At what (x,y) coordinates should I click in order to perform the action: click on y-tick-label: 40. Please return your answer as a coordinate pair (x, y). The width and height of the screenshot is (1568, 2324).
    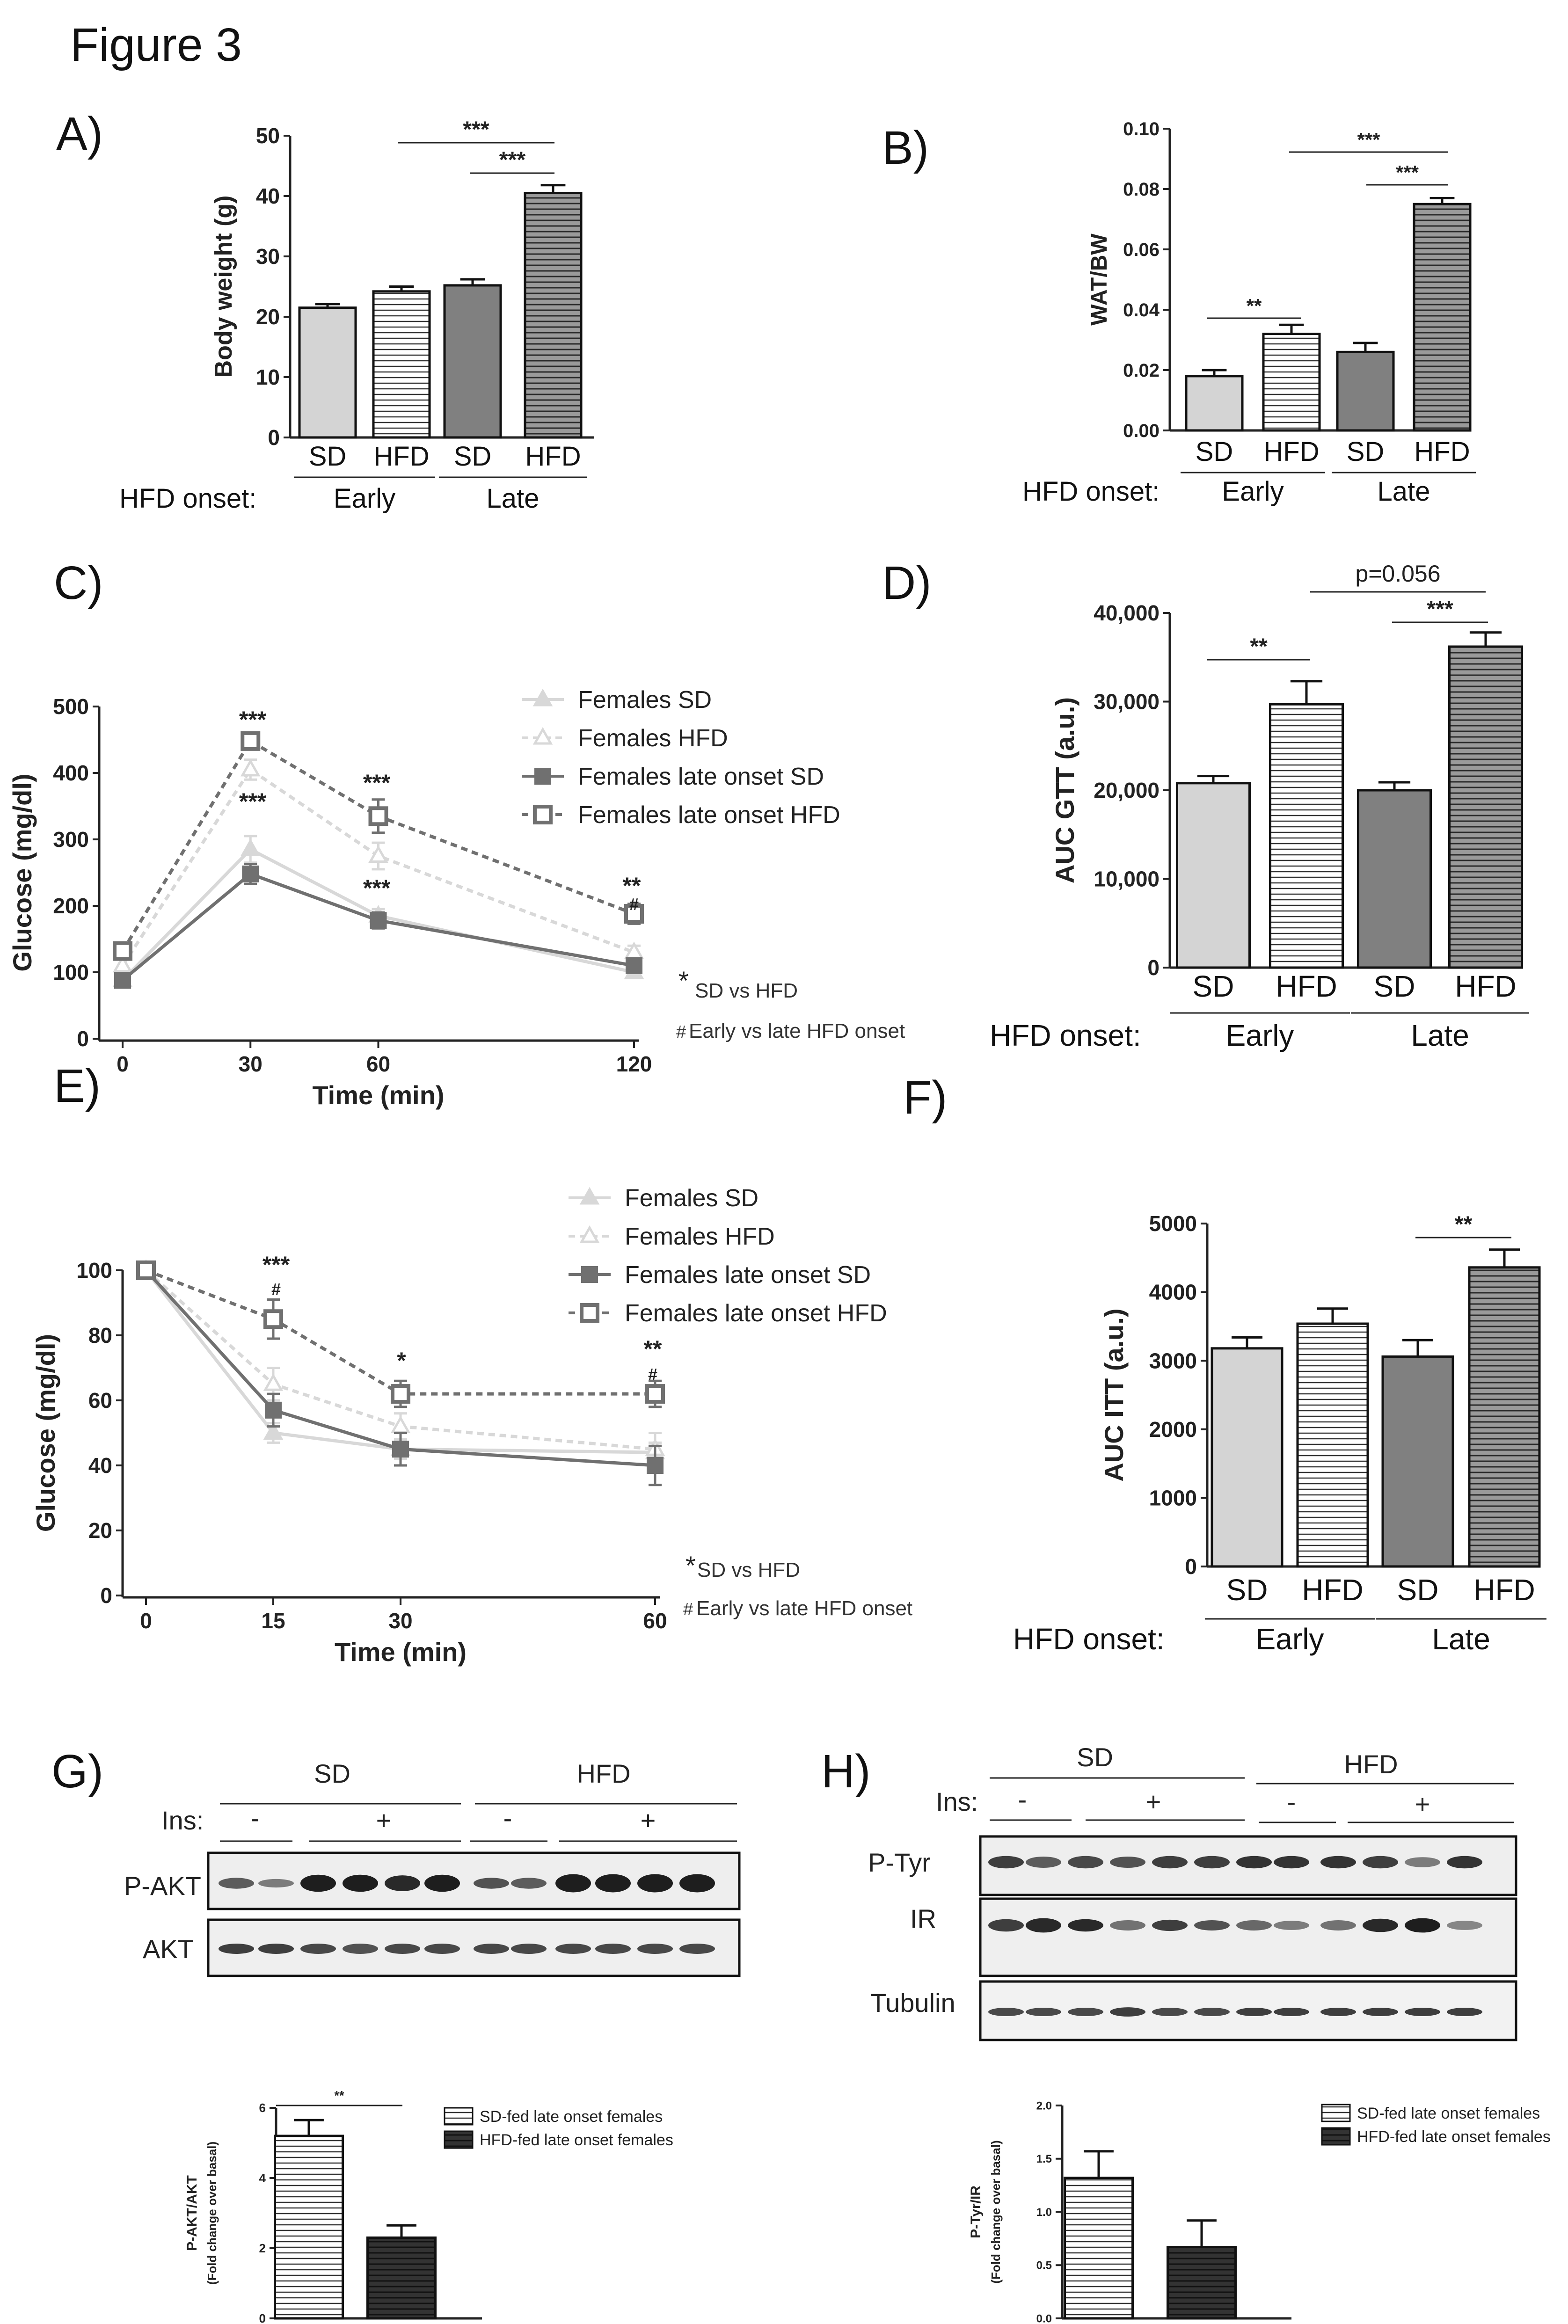
    Looking at the image, I should click on (100, 1465).